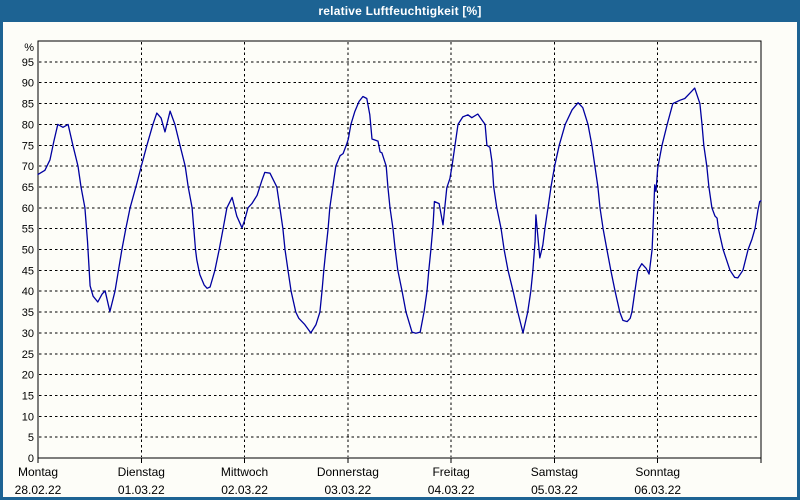 The height and width of the screenshot is (500, 800). I want to click on y-tick-label: 85, so click(28, 105).